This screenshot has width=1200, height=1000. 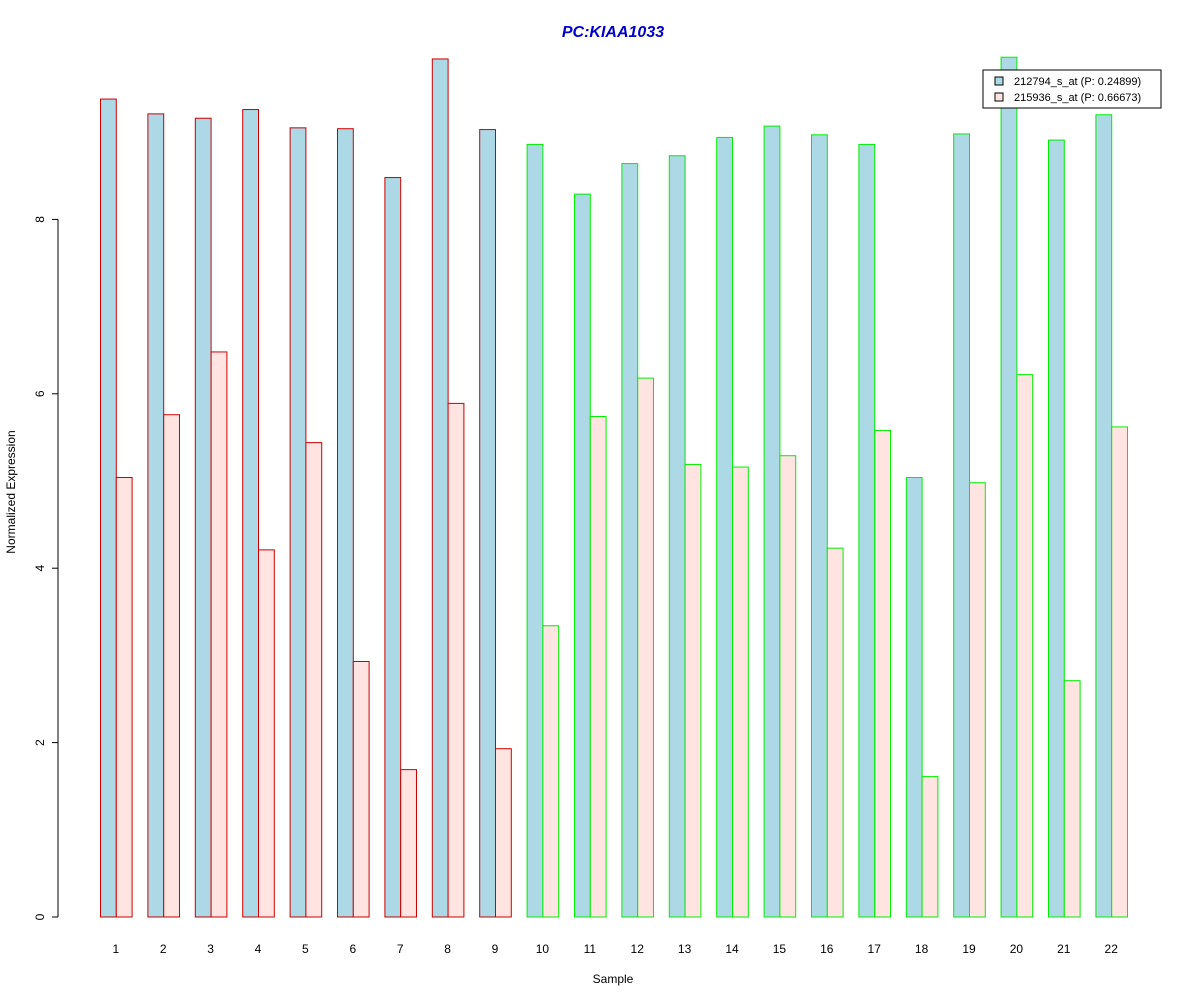 I want to click on y-tick-label-8: 8, so click(x=40, y=219).